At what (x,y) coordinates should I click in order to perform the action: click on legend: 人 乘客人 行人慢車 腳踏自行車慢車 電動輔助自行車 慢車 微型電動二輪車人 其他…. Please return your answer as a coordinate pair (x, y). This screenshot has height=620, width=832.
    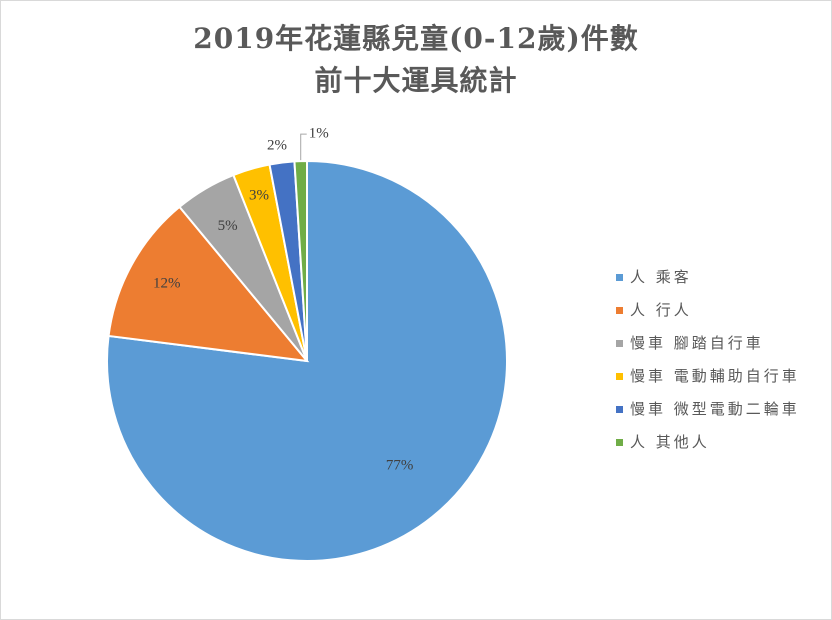
    Looking at the image, I should click on (708, 366).